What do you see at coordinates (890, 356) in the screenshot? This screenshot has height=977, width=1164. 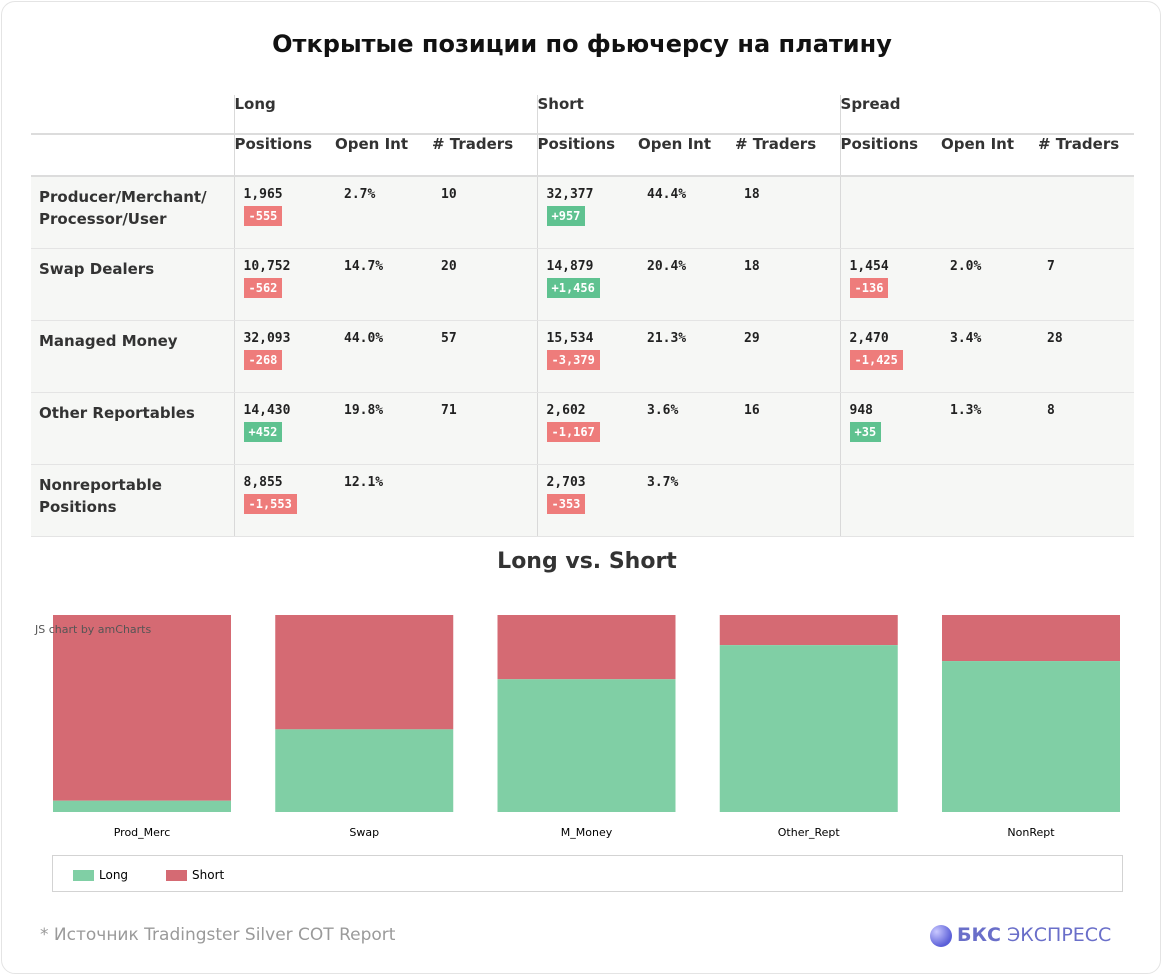 I see `spread-positions-cell: 2,470 -1,425` at bounding box center [890, 356].